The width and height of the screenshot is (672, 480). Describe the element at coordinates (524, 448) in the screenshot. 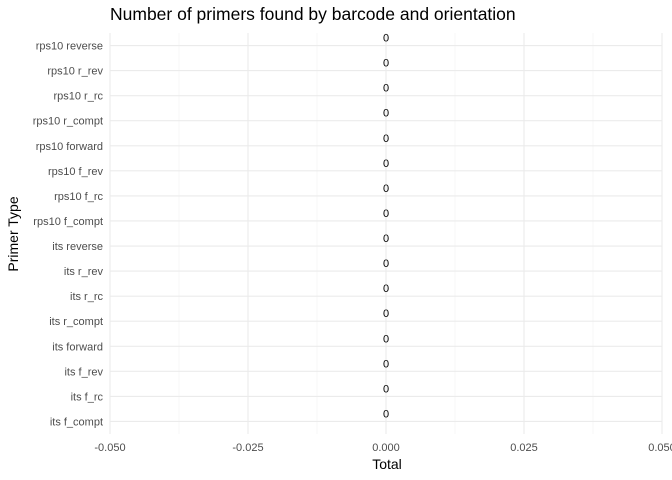

I see `x-tick-label: 0.025` at that location.